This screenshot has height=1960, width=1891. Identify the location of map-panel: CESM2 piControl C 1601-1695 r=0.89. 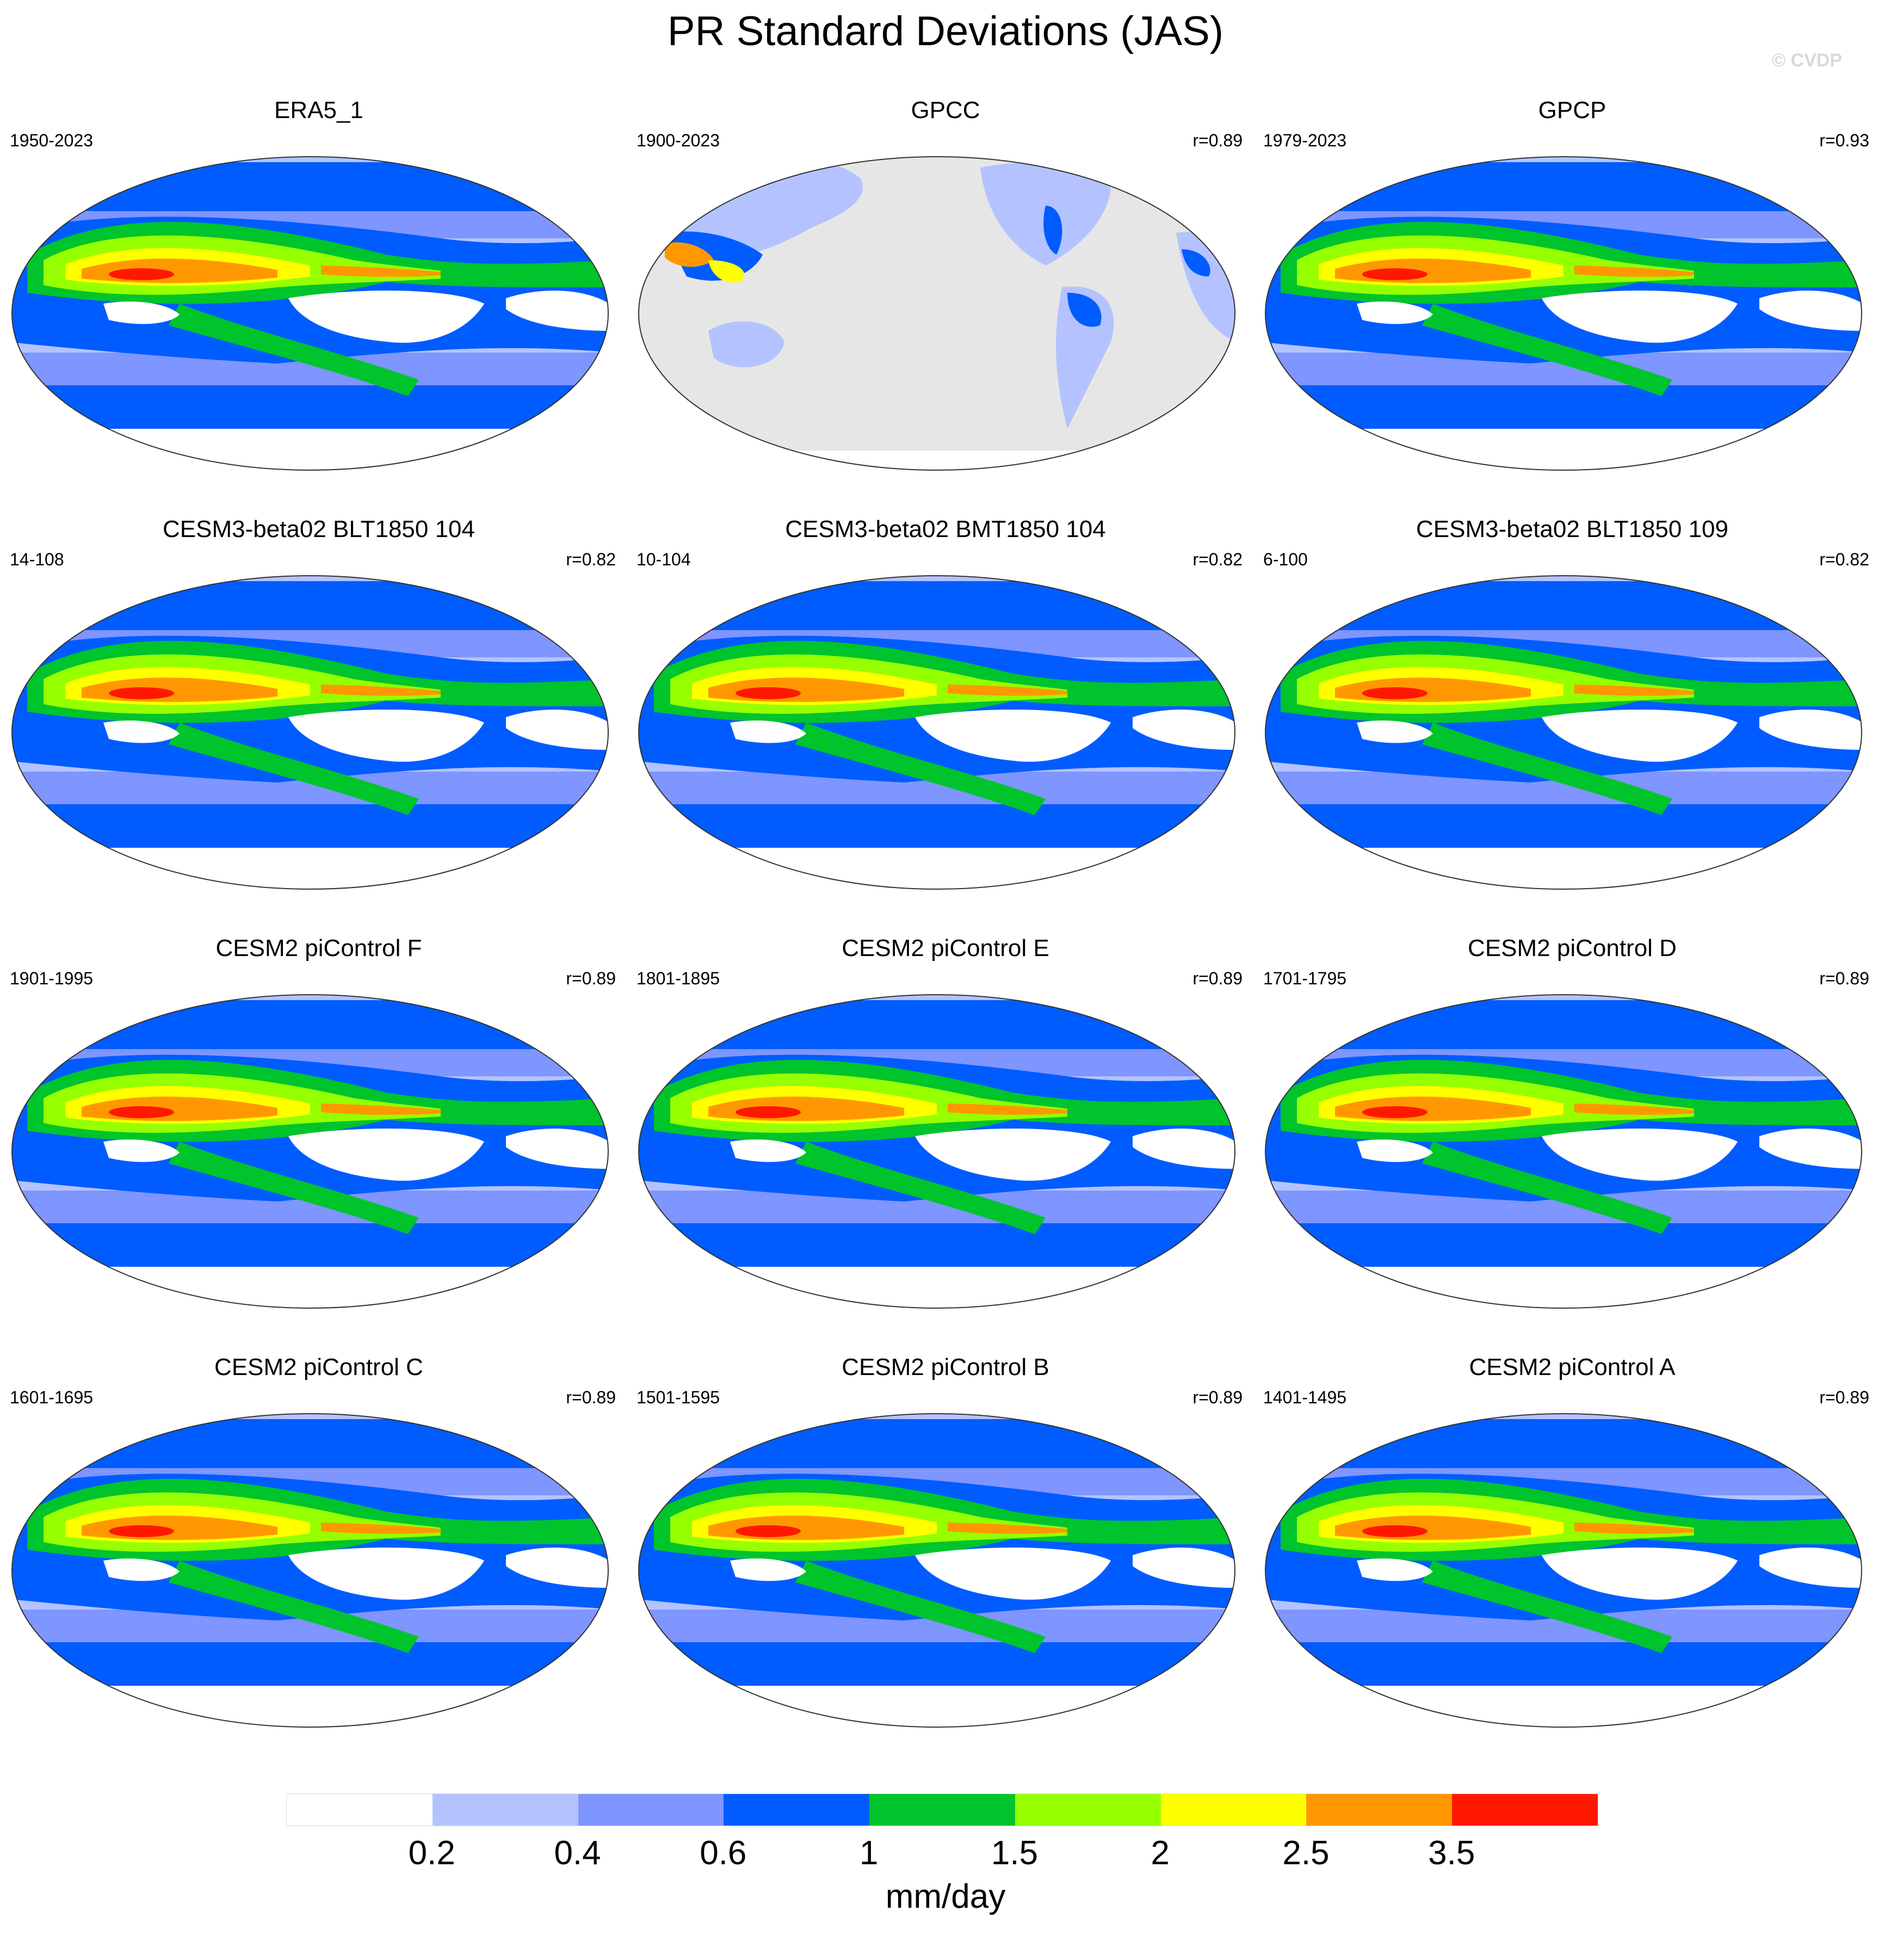
(318, 1563).